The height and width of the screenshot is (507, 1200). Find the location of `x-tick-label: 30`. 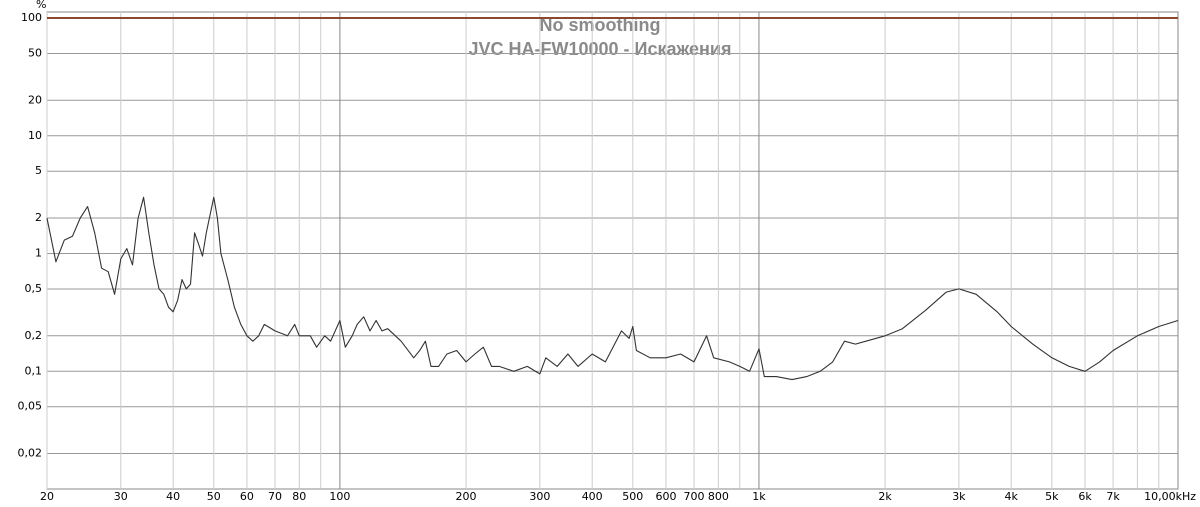

x-tick-label: 30 is located at coordinates (121, 496).